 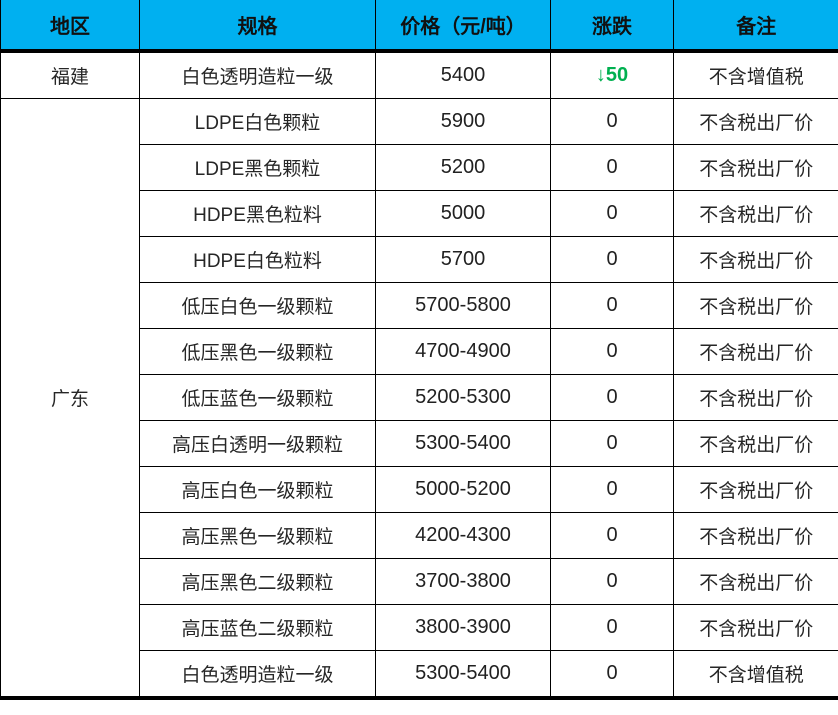 I want to click on table-row: 高压白透明一级颗粒 5300-5400 0 不含税出厂价, so click(x=419, y=443).